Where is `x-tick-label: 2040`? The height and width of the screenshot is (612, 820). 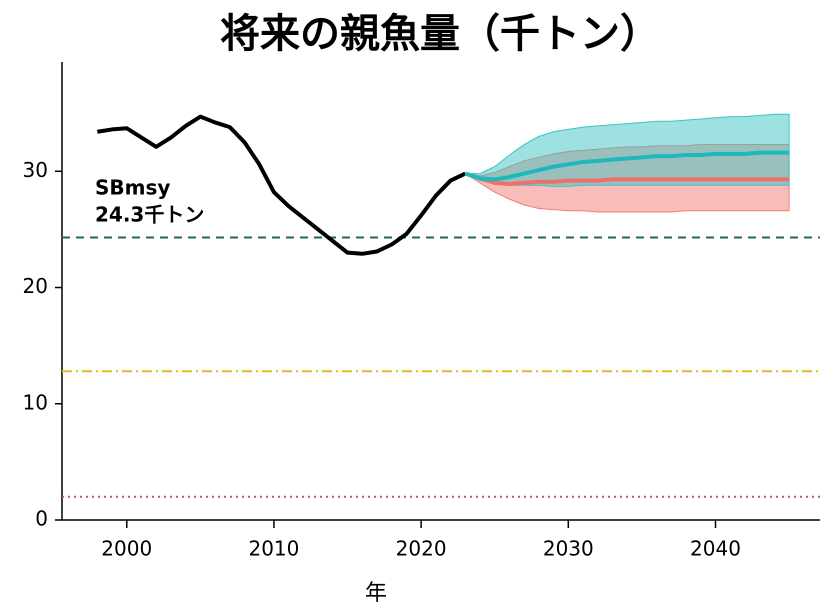 x-tick-label: 2040 is located at coordinates (715, 549).